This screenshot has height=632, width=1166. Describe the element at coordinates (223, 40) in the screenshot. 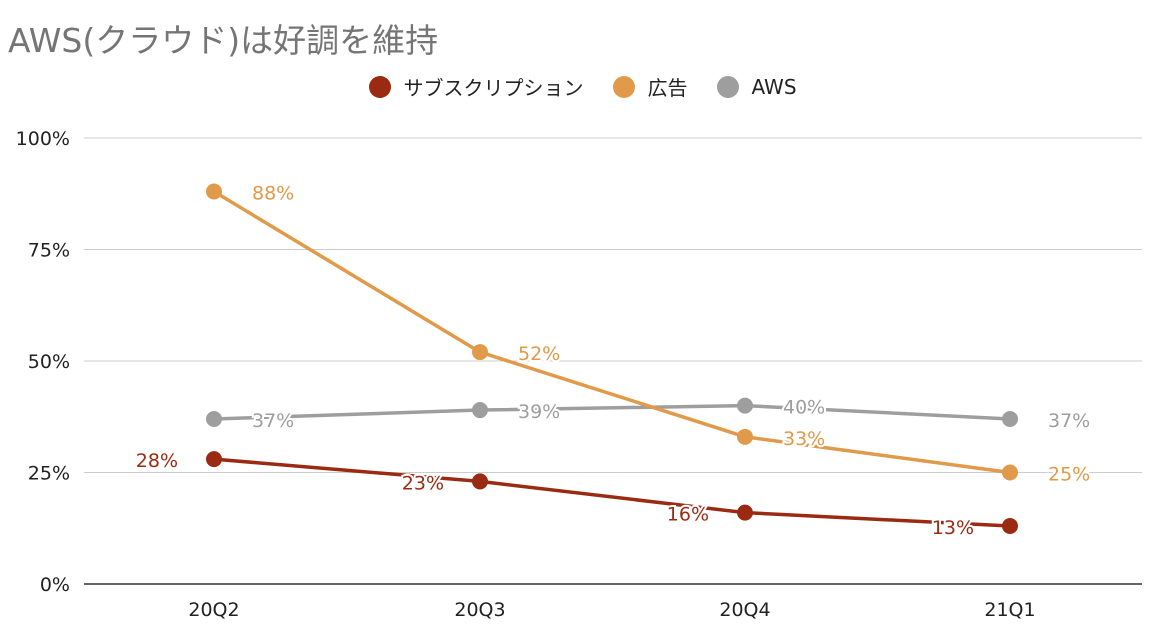

I see `chart-title: AWS(クラウド)は好調を維持` at that location.